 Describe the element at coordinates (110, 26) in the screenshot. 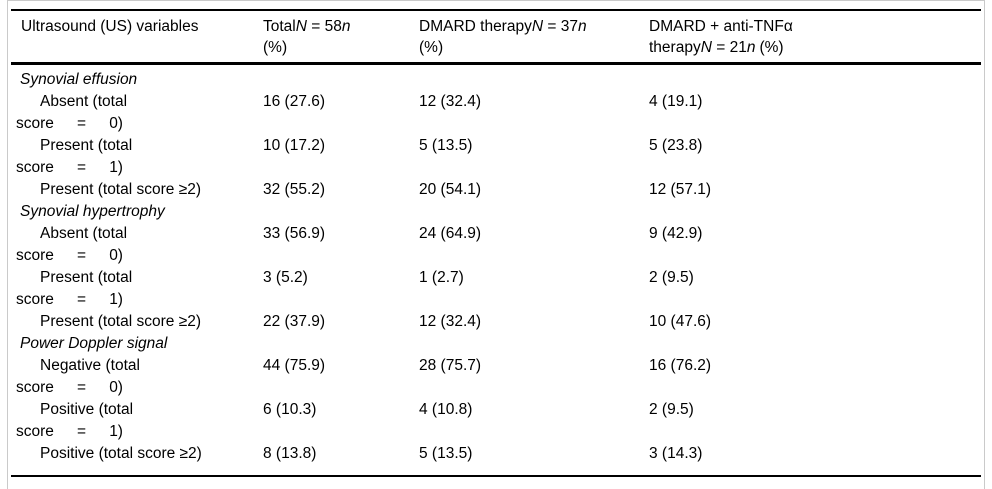

I see `header-col-variables: Ultrasound (US) variables` at that location.